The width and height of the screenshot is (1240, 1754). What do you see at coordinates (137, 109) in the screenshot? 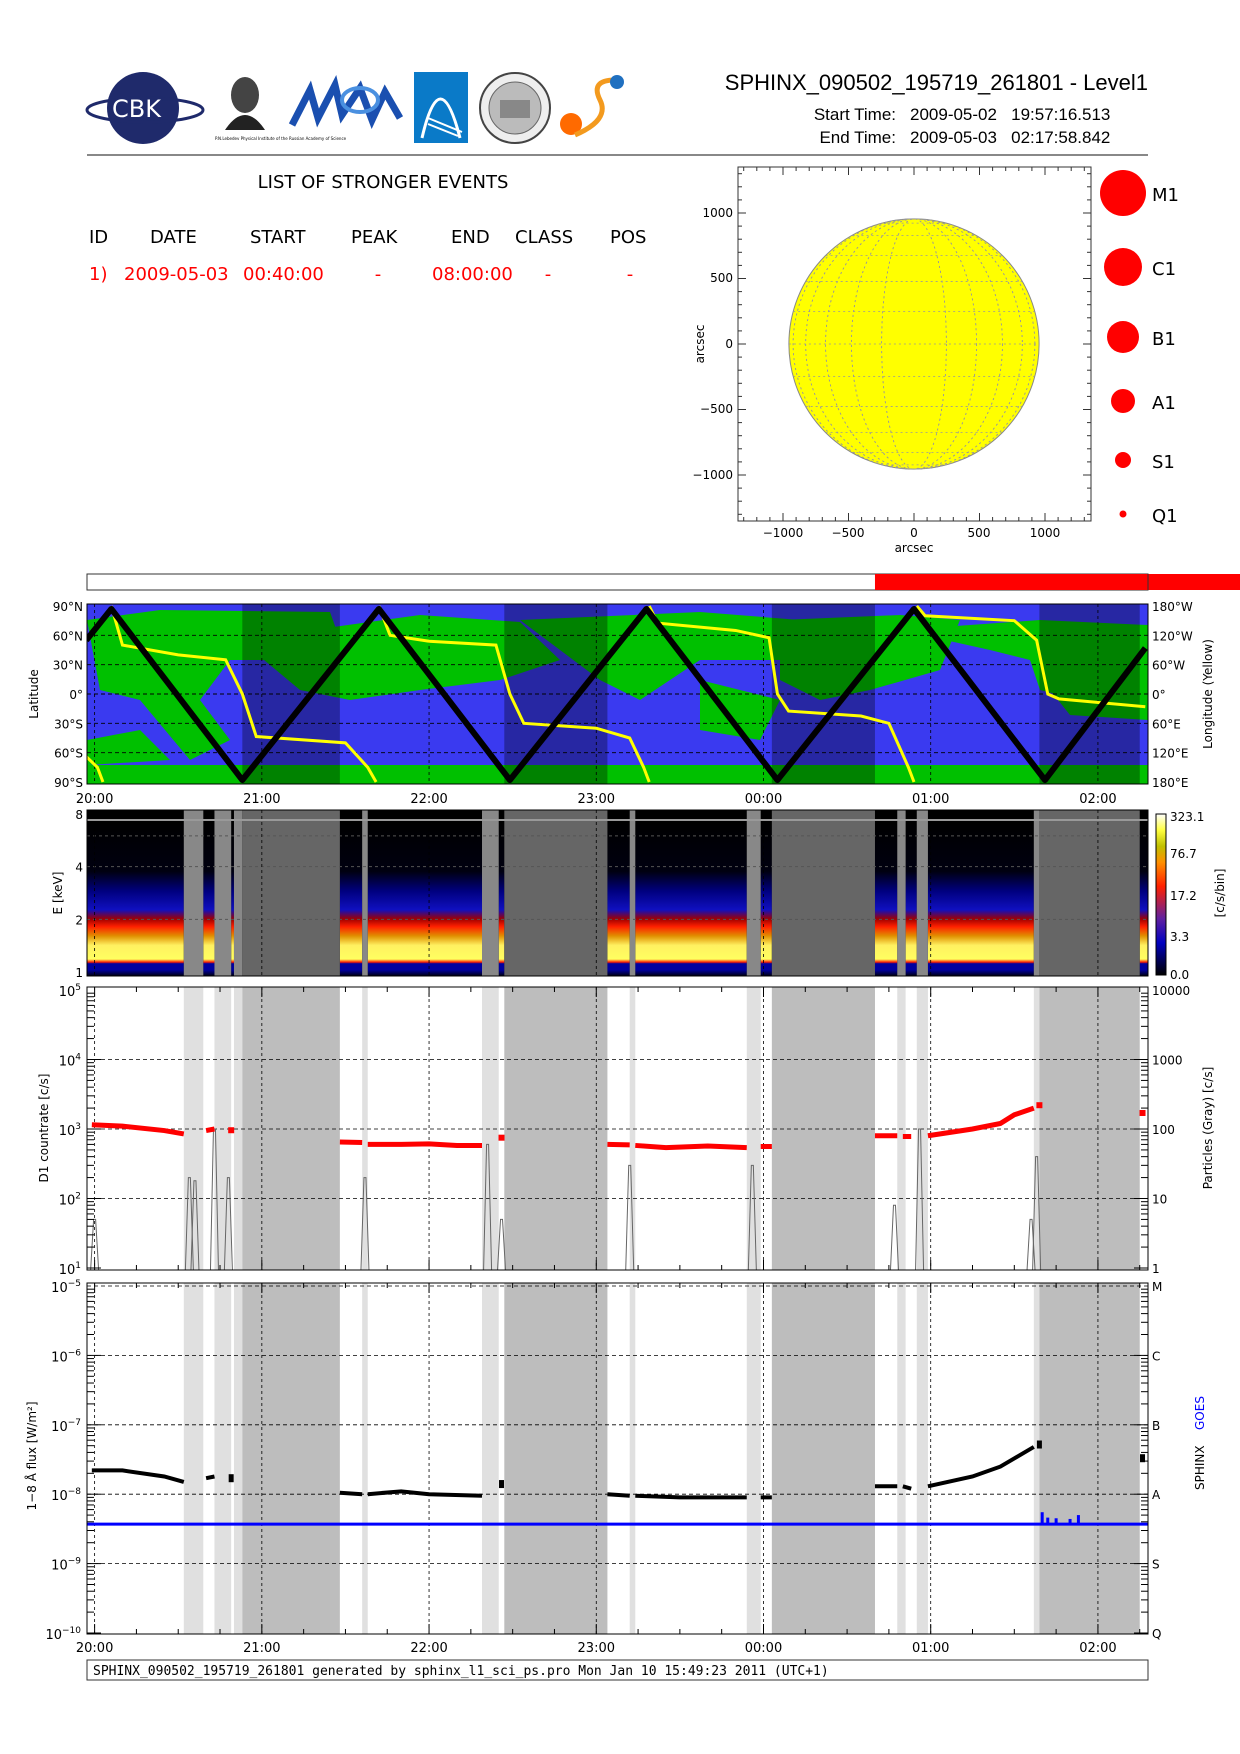
I see `svg-text: CBK` at bounding box center [137, 109].